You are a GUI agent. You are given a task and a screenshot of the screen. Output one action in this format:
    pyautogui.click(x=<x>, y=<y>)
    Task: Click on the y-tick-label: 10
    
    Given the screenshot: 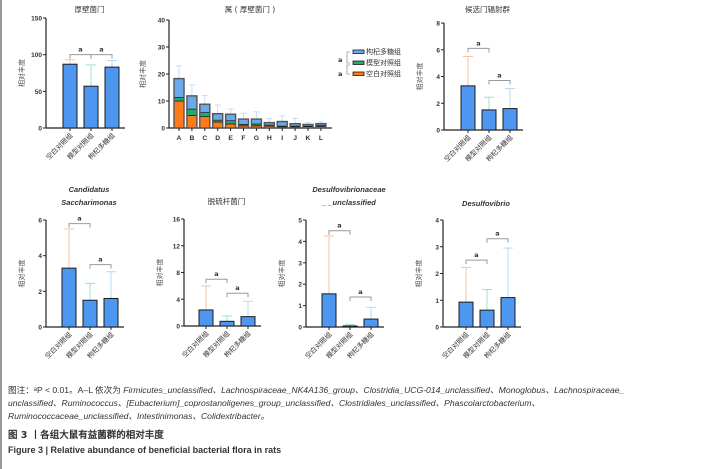 What is the action you would take?
    pyautogui.click(x=162, y=102)
    